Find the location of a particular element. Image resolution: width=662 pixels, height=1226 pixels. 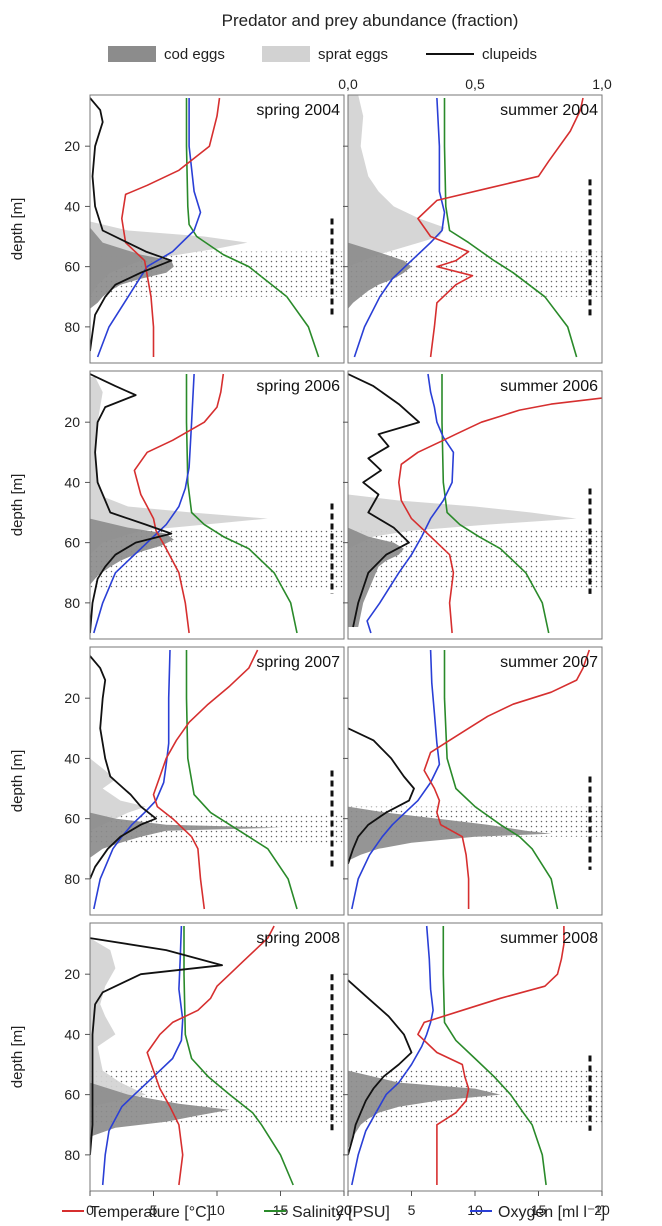

panel-summer-2006: summer 2006 is located at coordinates (473, 505).